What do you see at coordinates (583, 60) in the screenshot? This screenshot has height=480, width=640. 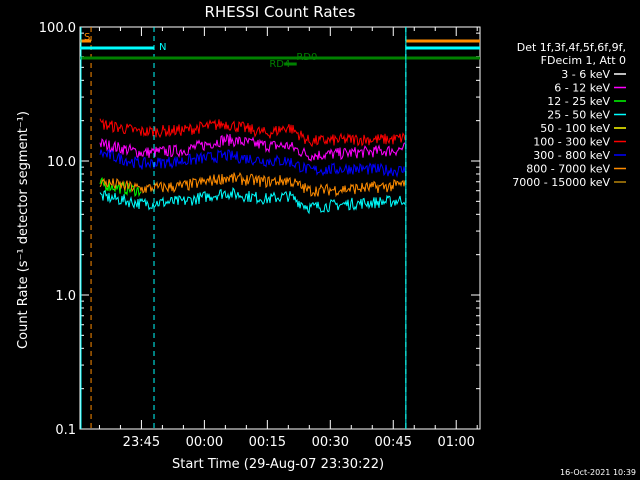 I see `legend-header: FDecim 1, Att 0` at bounding box center [583, 60].